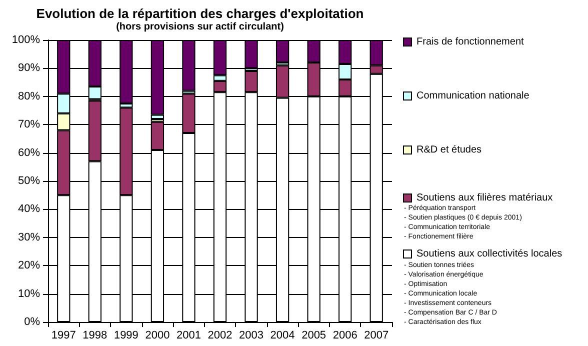  I want to click on x-tick-label: 2007, so click(376, 336).